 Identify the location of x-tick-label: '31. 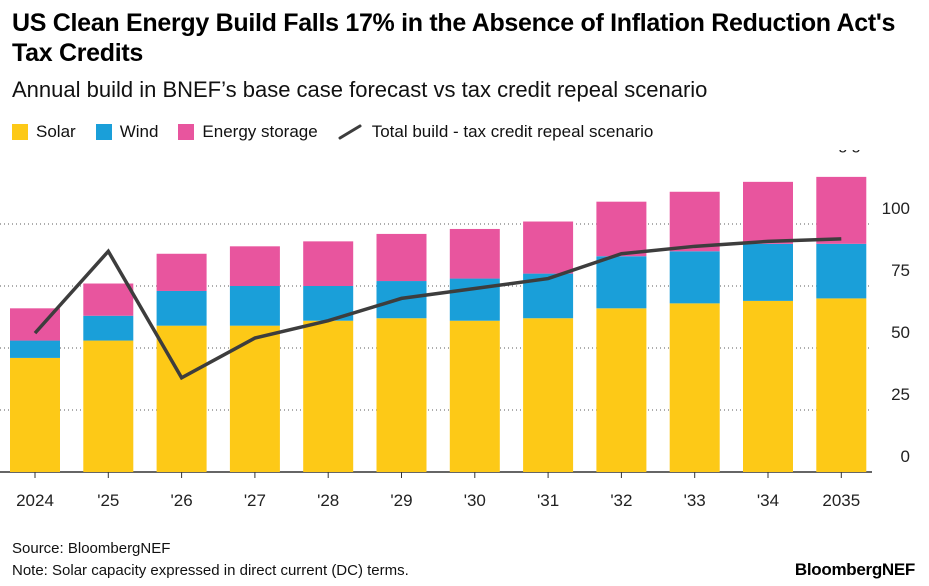
(548, 500).